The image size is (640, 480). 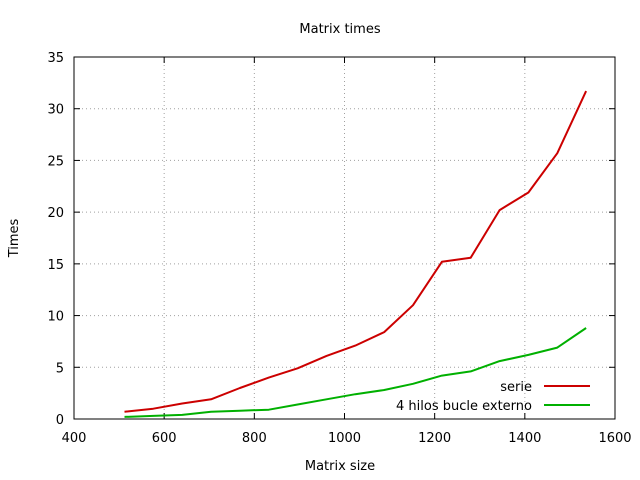 What do you see at coordinates (164, 438) in the screenshot?
I see `x-tick-label: 600` at bounding box center [164, 438].